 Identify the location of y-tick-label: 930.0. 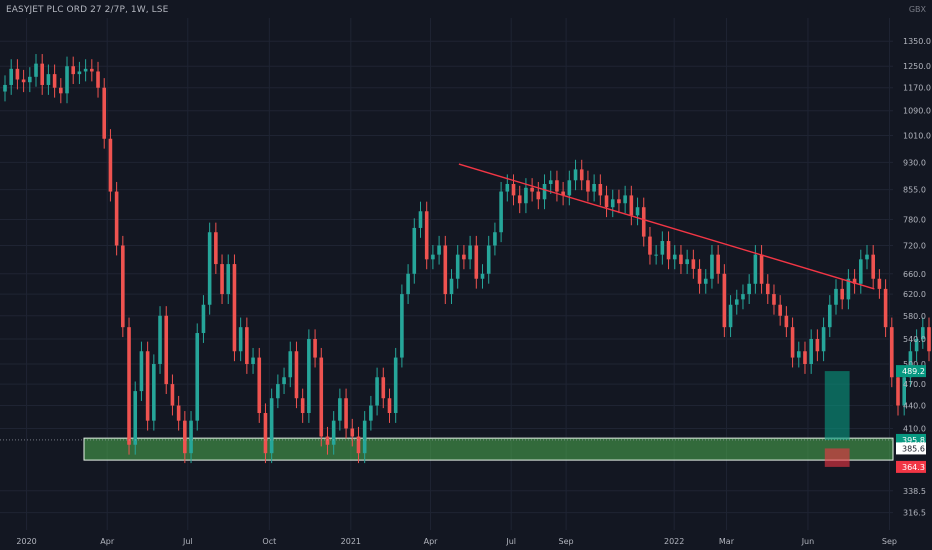
(914, 162).